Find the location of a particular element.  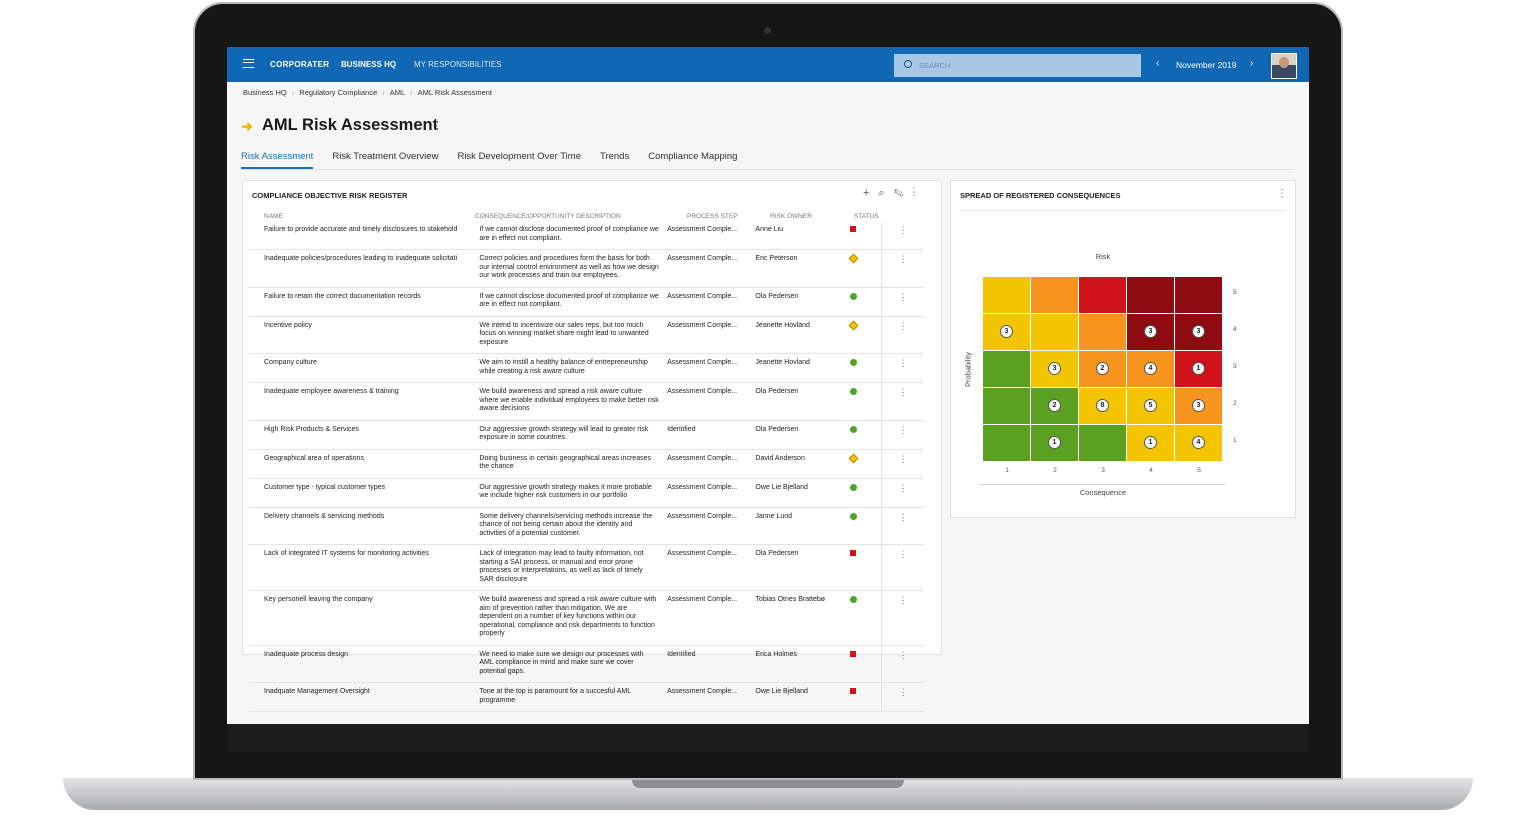

risk-owner: David Anderson is located at coordinates (792, 464).